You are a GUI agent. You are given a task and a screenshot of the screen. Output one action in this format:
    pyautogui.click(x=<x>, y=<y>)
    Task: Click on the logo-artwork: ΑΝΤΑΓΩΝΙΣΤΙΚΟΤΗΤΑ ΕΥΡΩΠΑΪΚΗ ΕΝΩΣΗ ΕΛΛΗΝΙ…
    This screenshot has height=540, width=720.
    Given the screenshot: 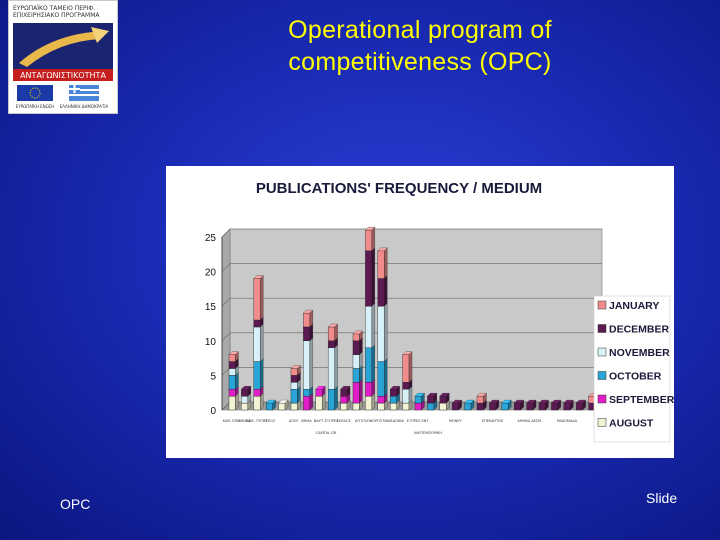 What is the action you would take?
    pyautogui.click(x=63, y=66)
    